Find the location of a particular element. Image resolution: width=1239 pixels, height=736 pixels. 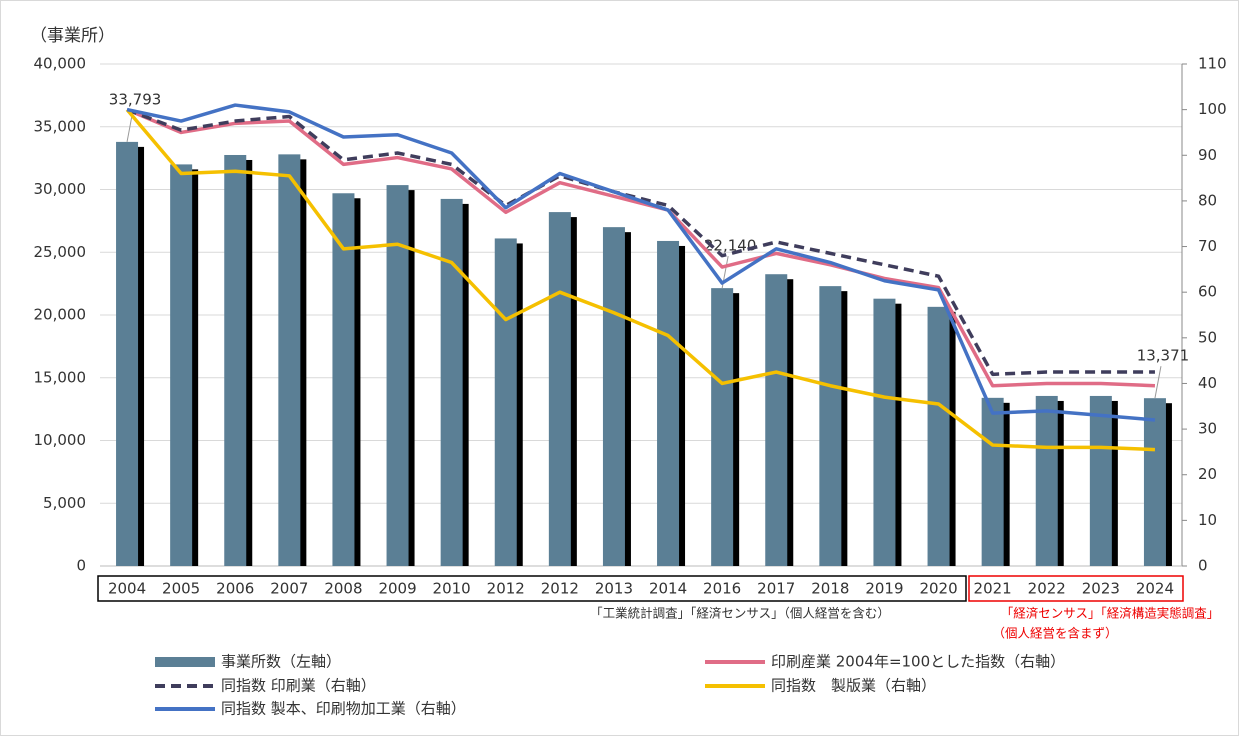

y2-tick-label: 0 is located at coordinates (1203, 566).